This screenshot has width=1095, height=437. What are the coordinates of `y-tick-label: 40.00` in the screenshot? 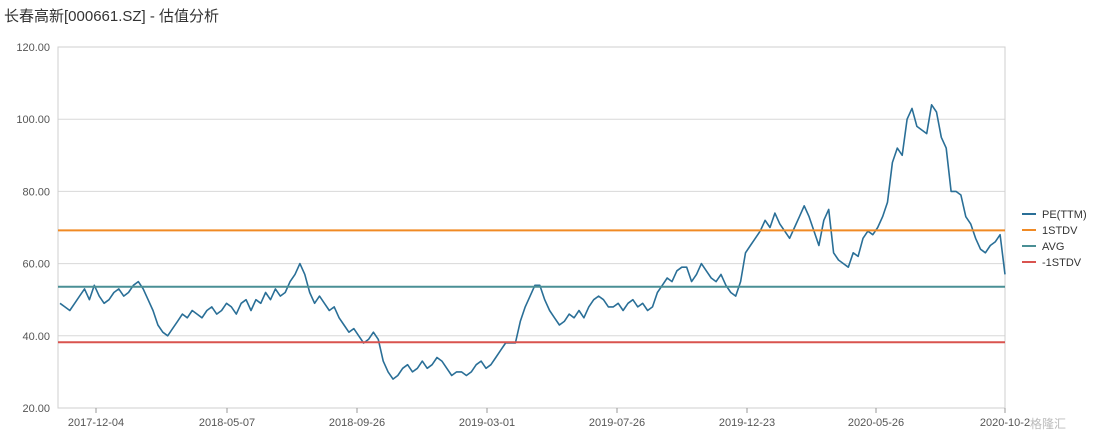 It's located at (36, 337).